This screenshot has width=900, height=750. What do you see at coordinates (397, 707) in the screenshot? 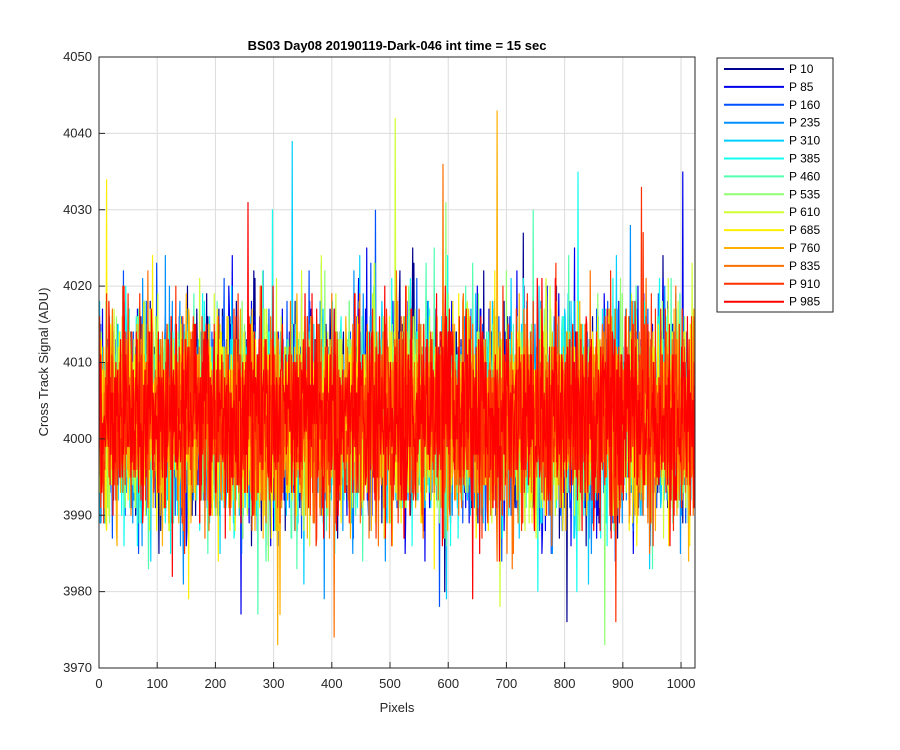
I see `x-axis-label: Pixels` at bounding box center [397, 707].